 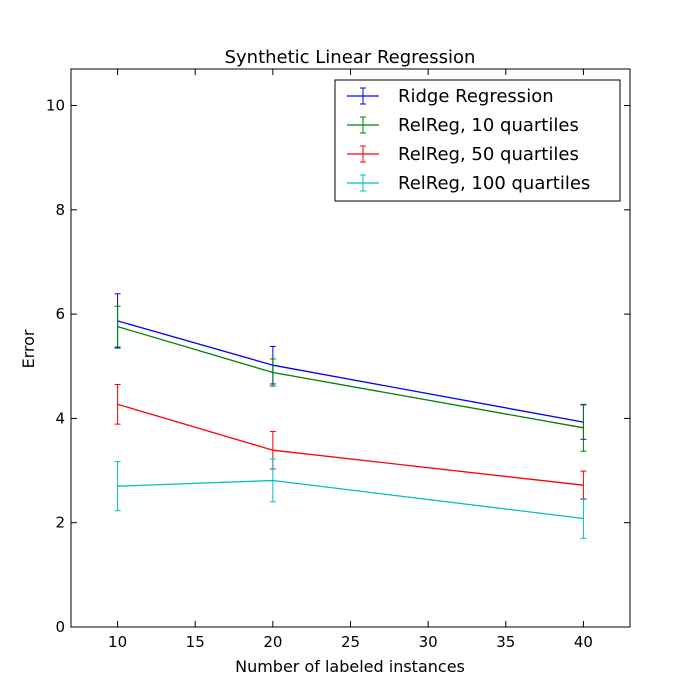 What do you see at coordinates (117, 326) in the screenshot?
I see `error-bar-s2-p1` at bounding box center [117, 326].